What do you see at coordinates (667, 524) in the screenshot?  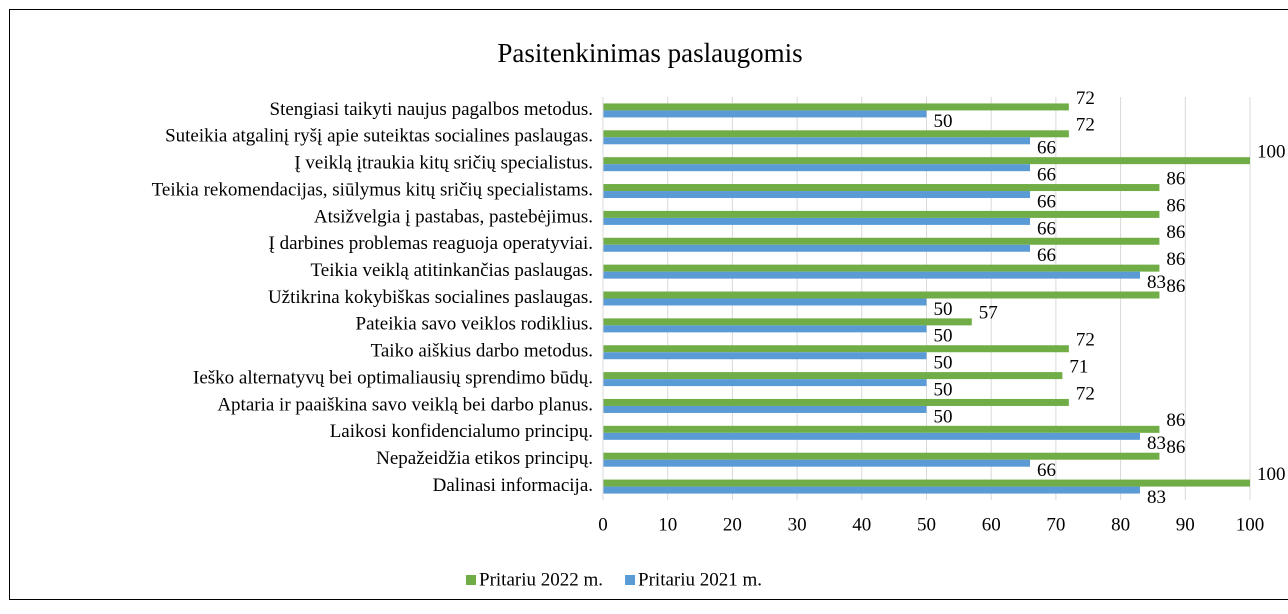 I see `x-tick-label: 10` at bounding box center [667, 524].